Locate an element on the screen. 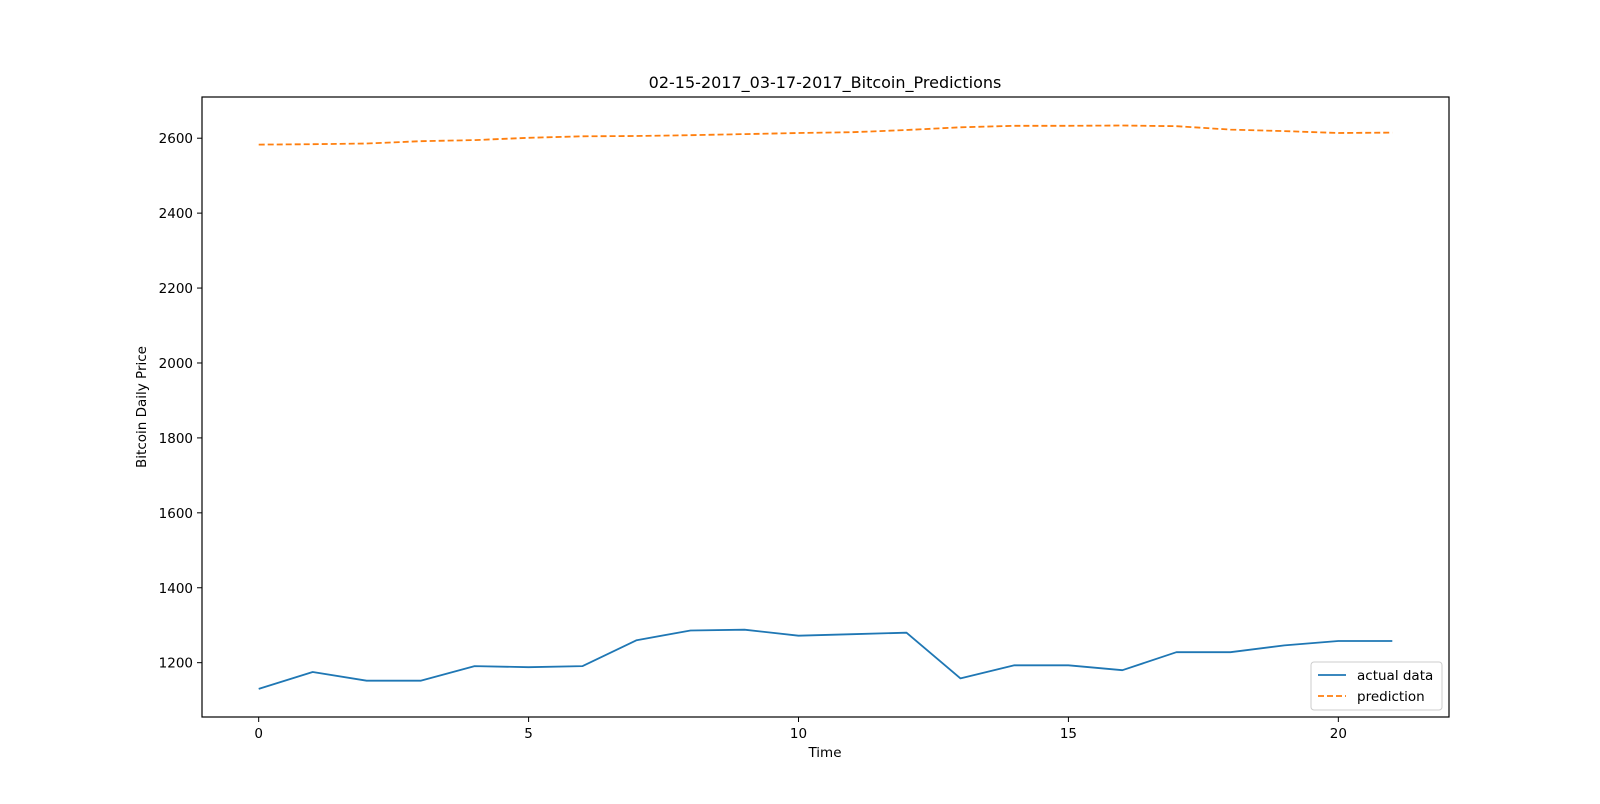 The image size is (1600, 804). x-axis-label: Time is located at coordinates (824, 753).